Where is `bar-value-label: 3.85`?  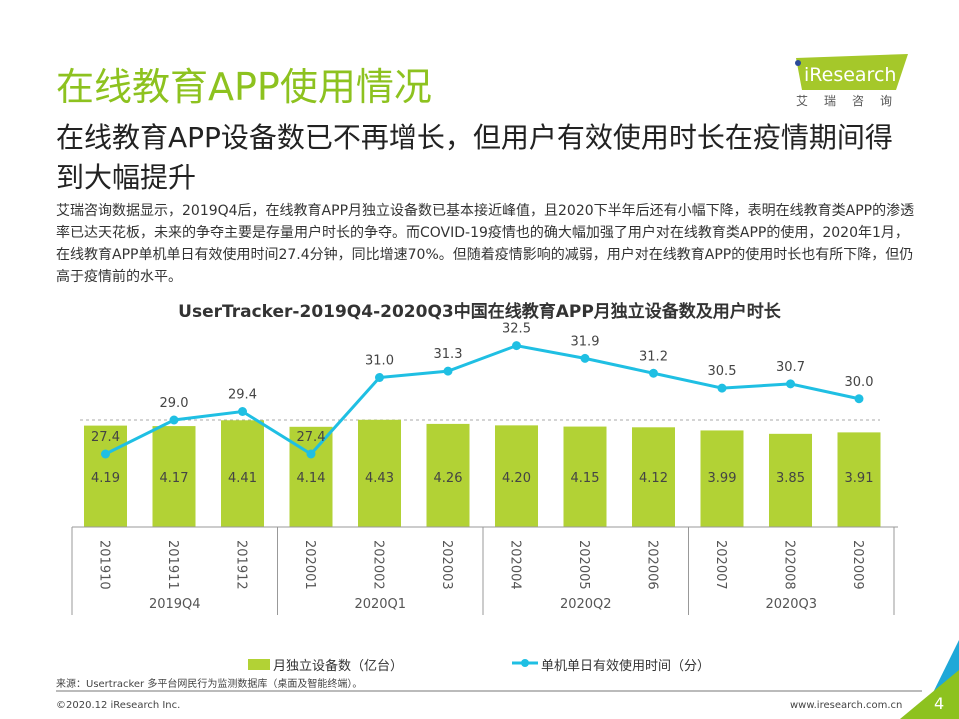 bar-value-label: 3.85 is located at coordinates (790, 478).